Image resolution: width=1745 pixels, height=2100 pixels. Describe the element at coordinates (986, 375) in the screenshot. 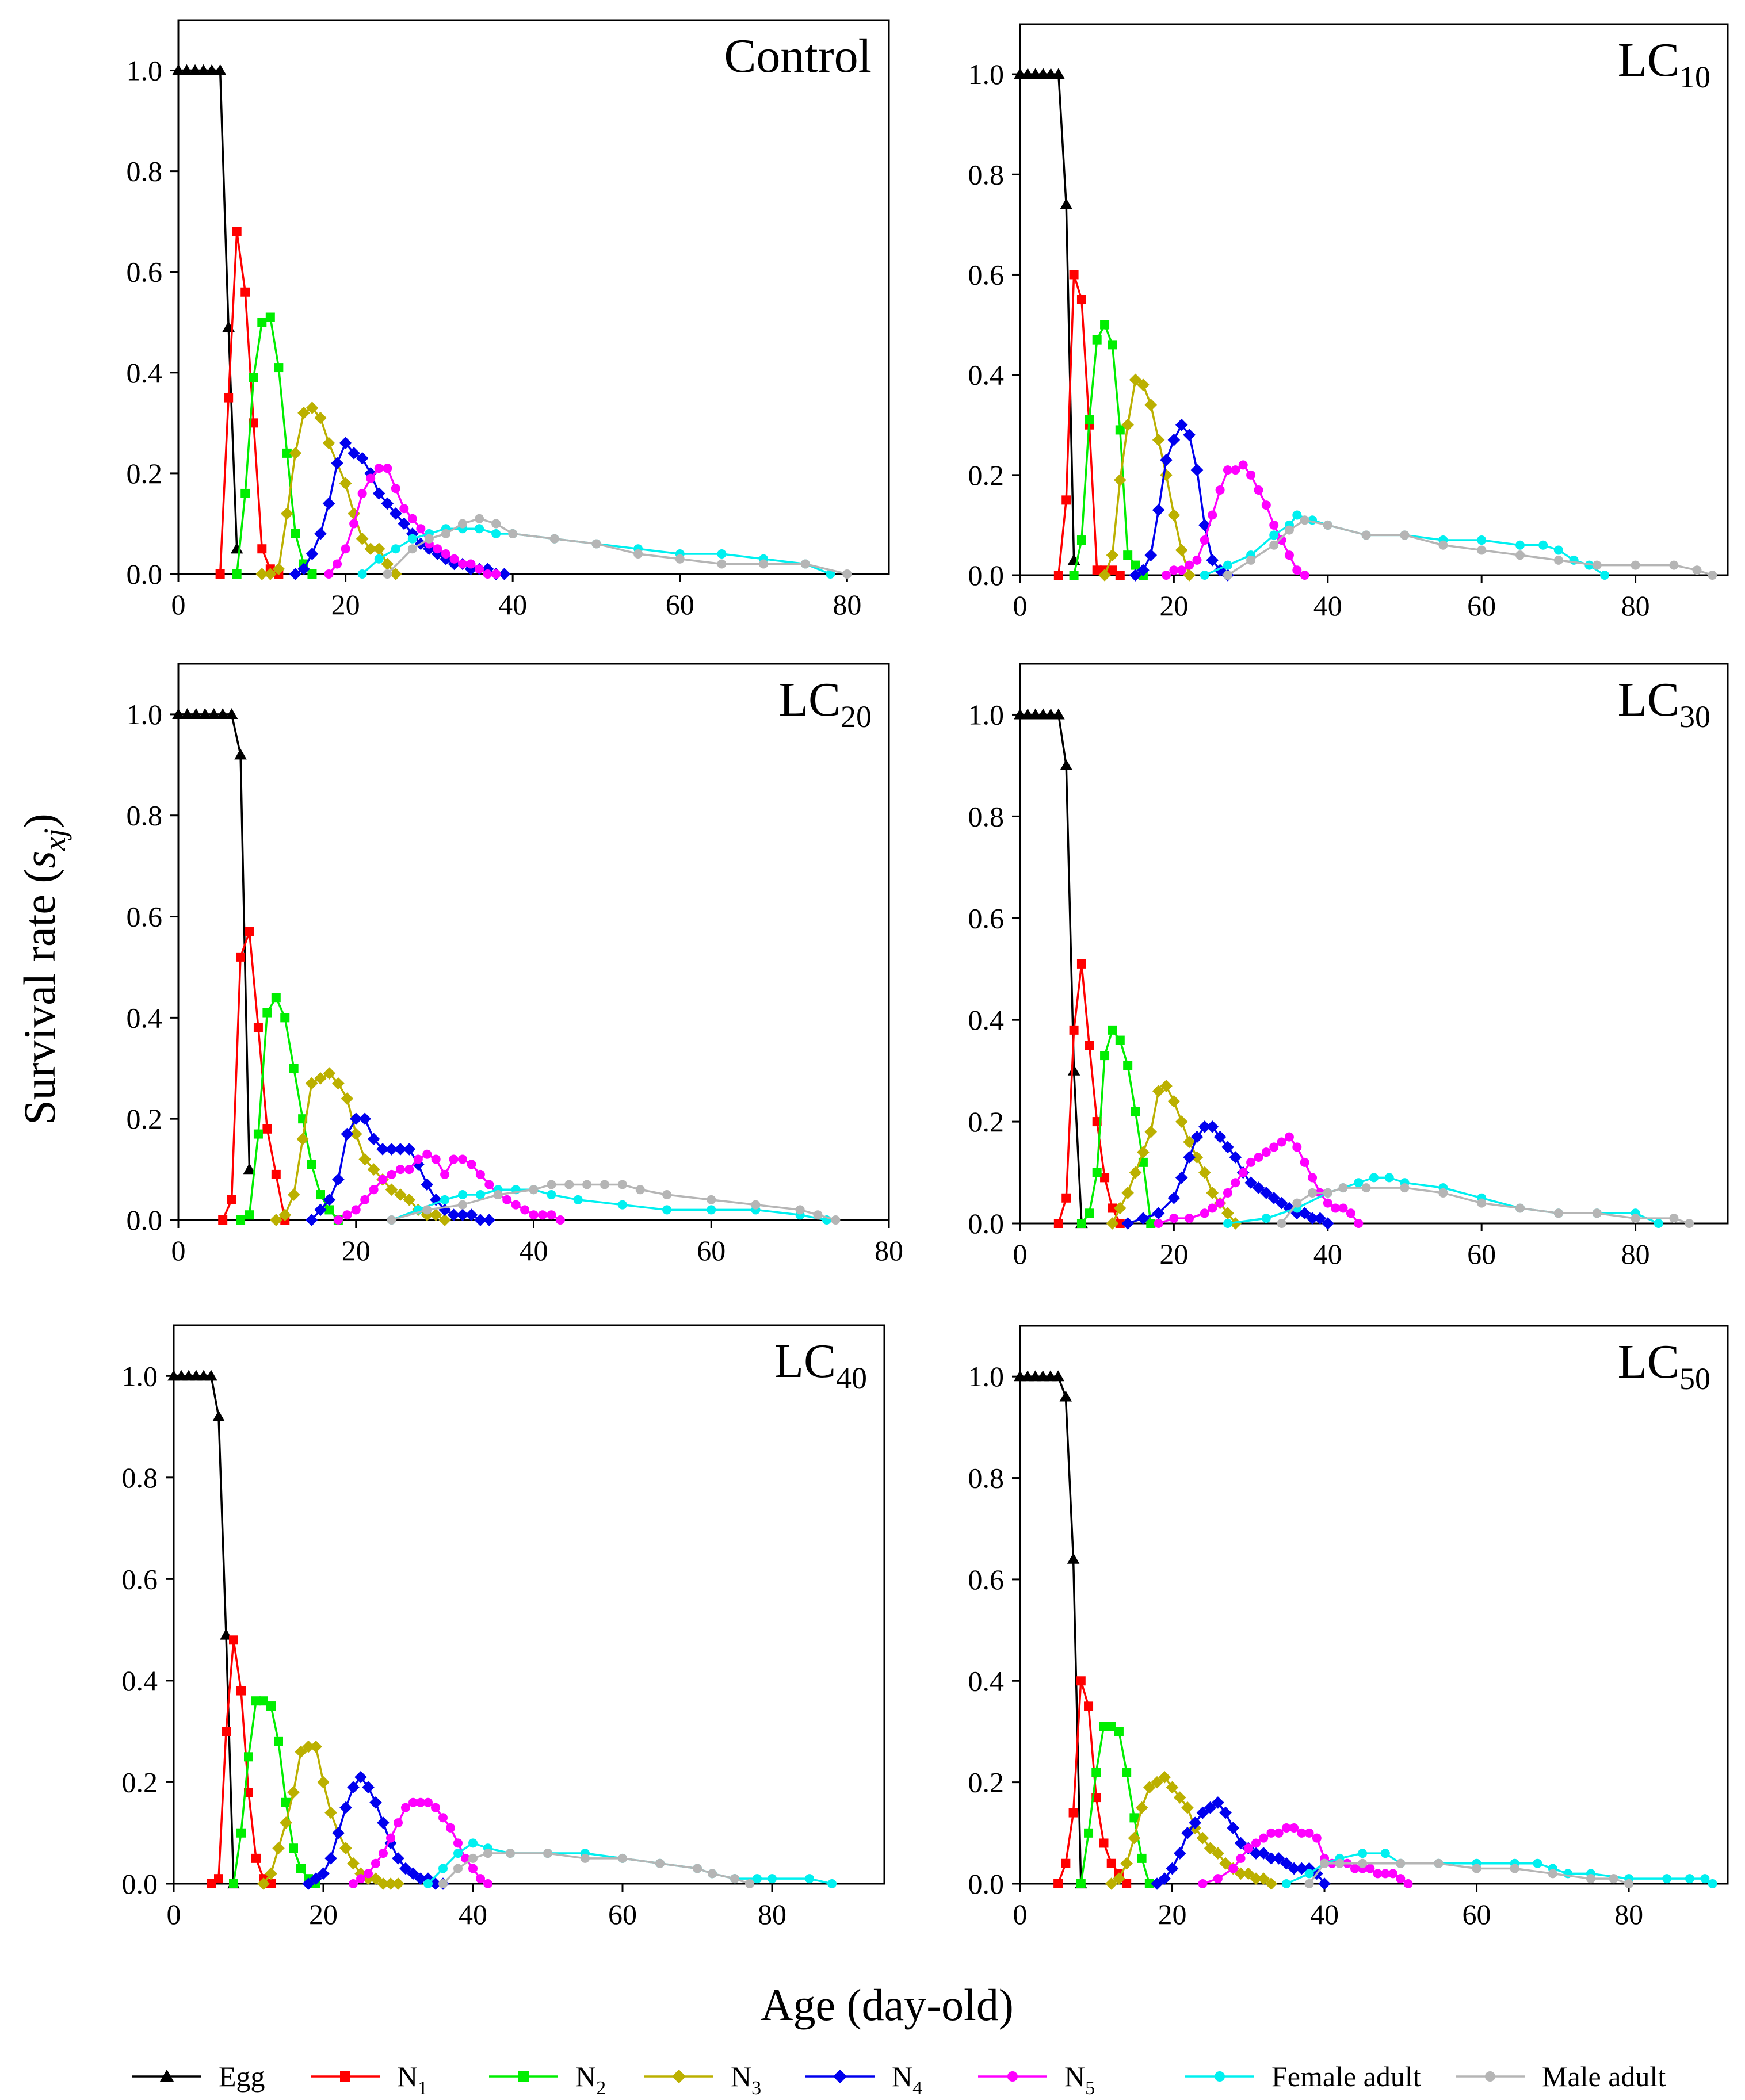

I see `y-tick-label: 0.4` at that location.